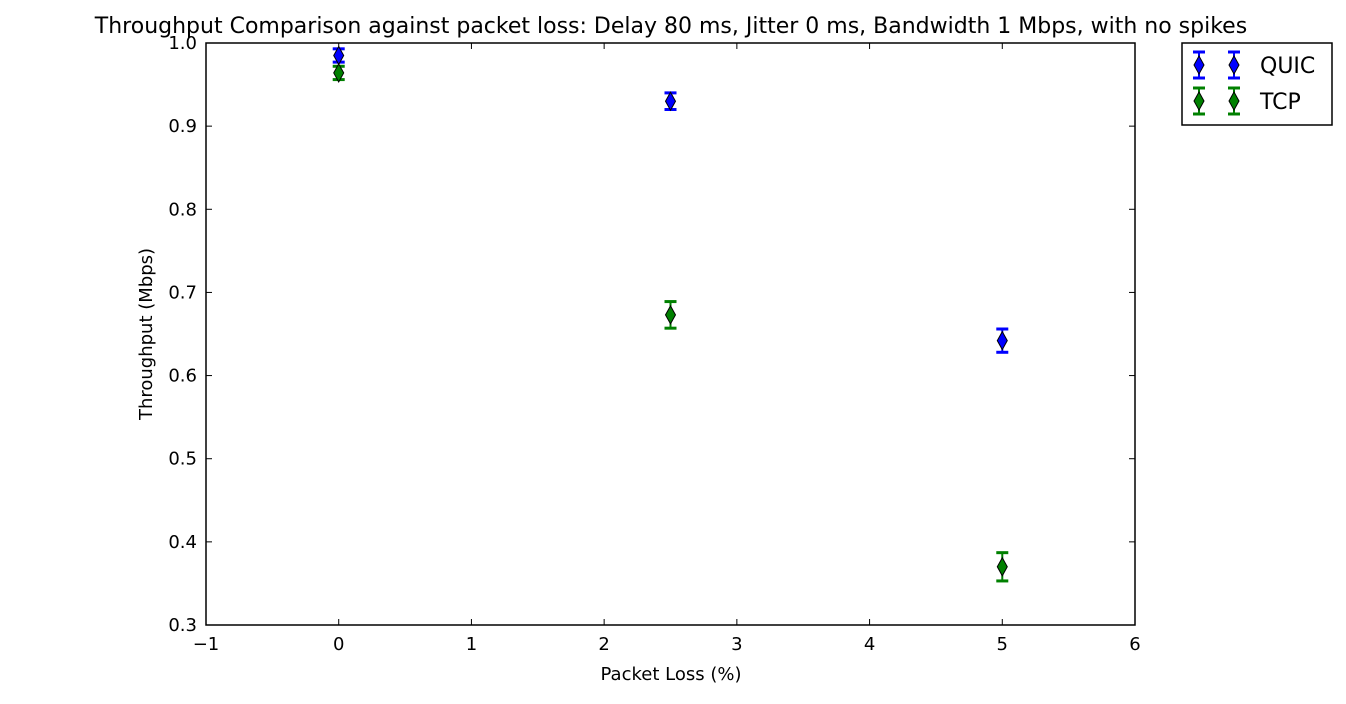 The image size is (1346, 704). What do you see at coordinates (206, 644) in the screenshot?
I see `x-tick-label: −1` at bounding box center [206, 644].